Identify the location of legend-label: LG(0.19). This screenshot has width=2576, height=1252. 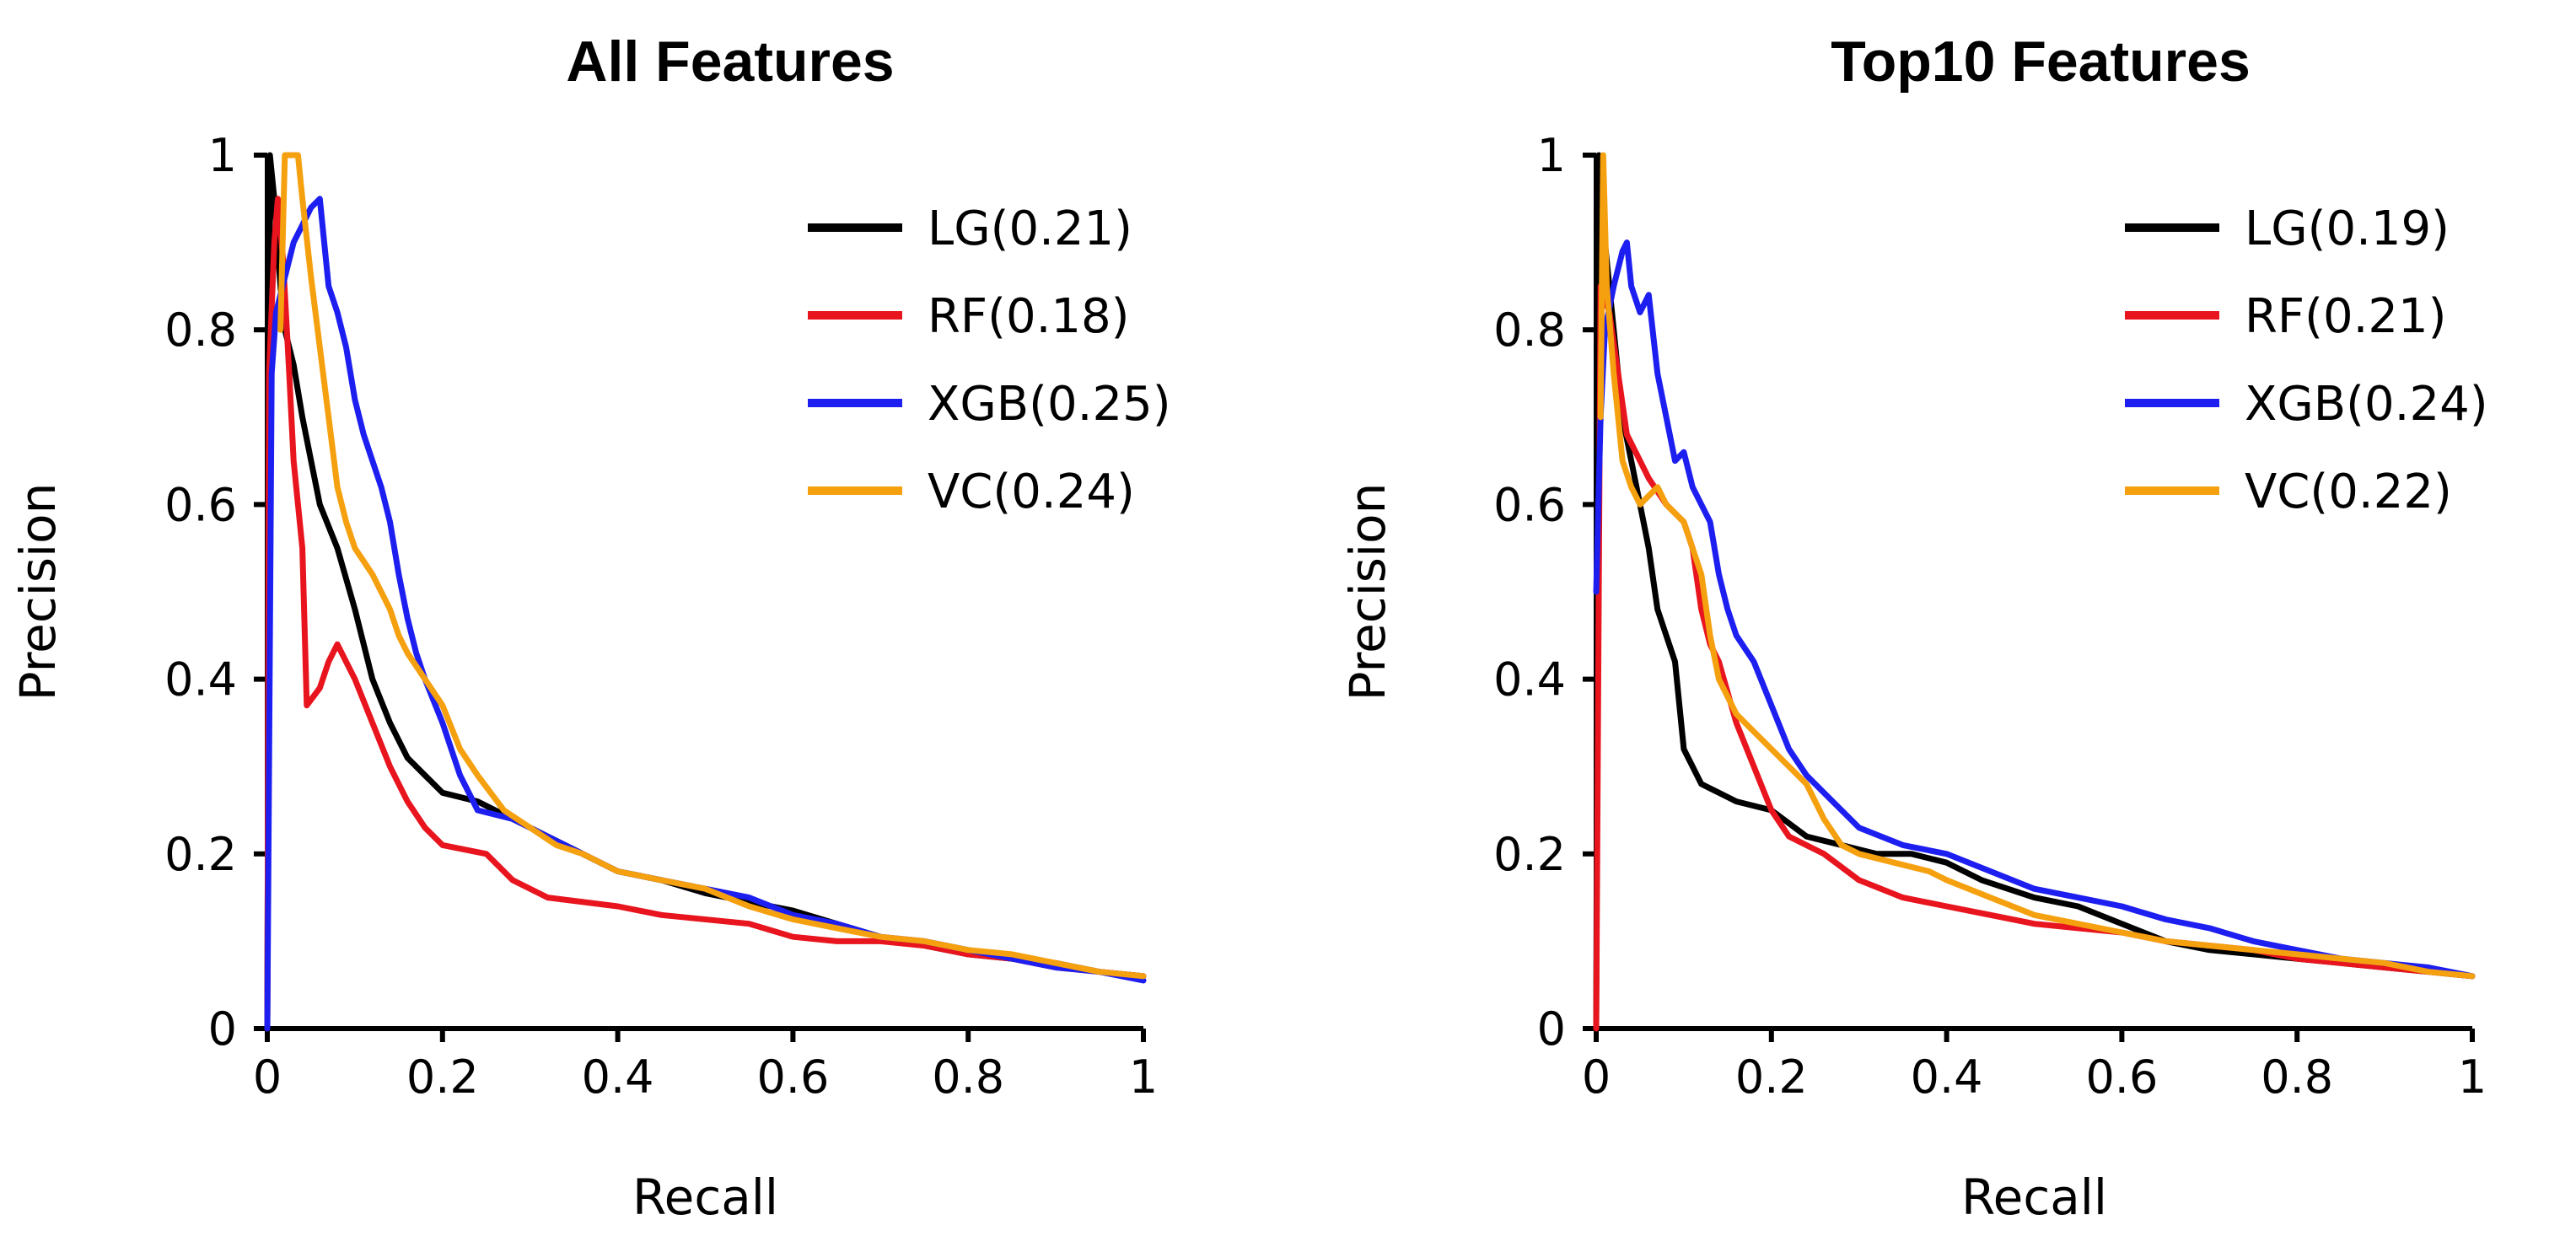
(2347, 229).